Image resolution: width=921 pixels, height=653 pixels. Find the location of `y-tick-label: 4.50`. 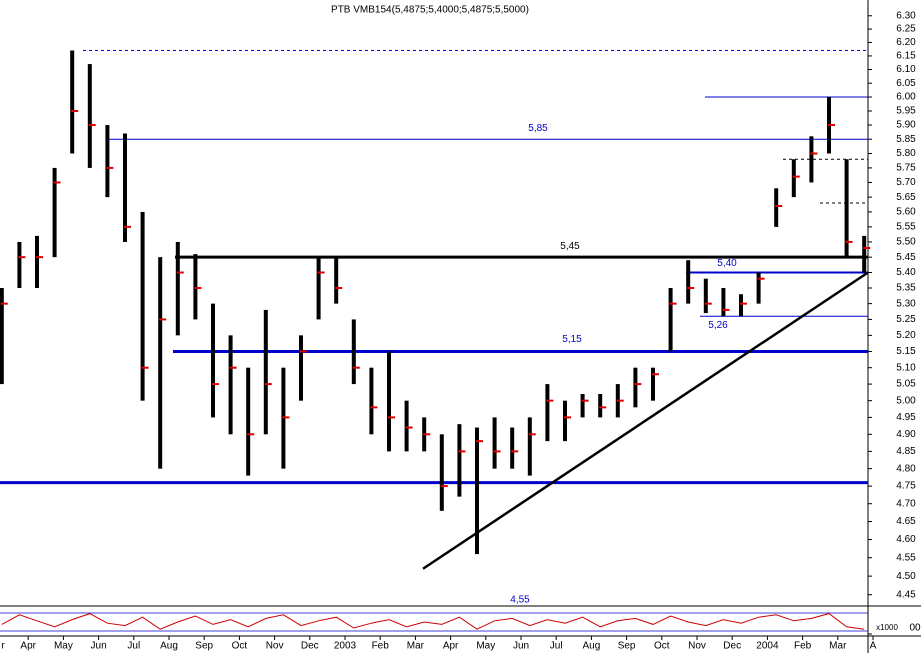

y-tick-label: 4.50 is located at coordinates (906, 576).